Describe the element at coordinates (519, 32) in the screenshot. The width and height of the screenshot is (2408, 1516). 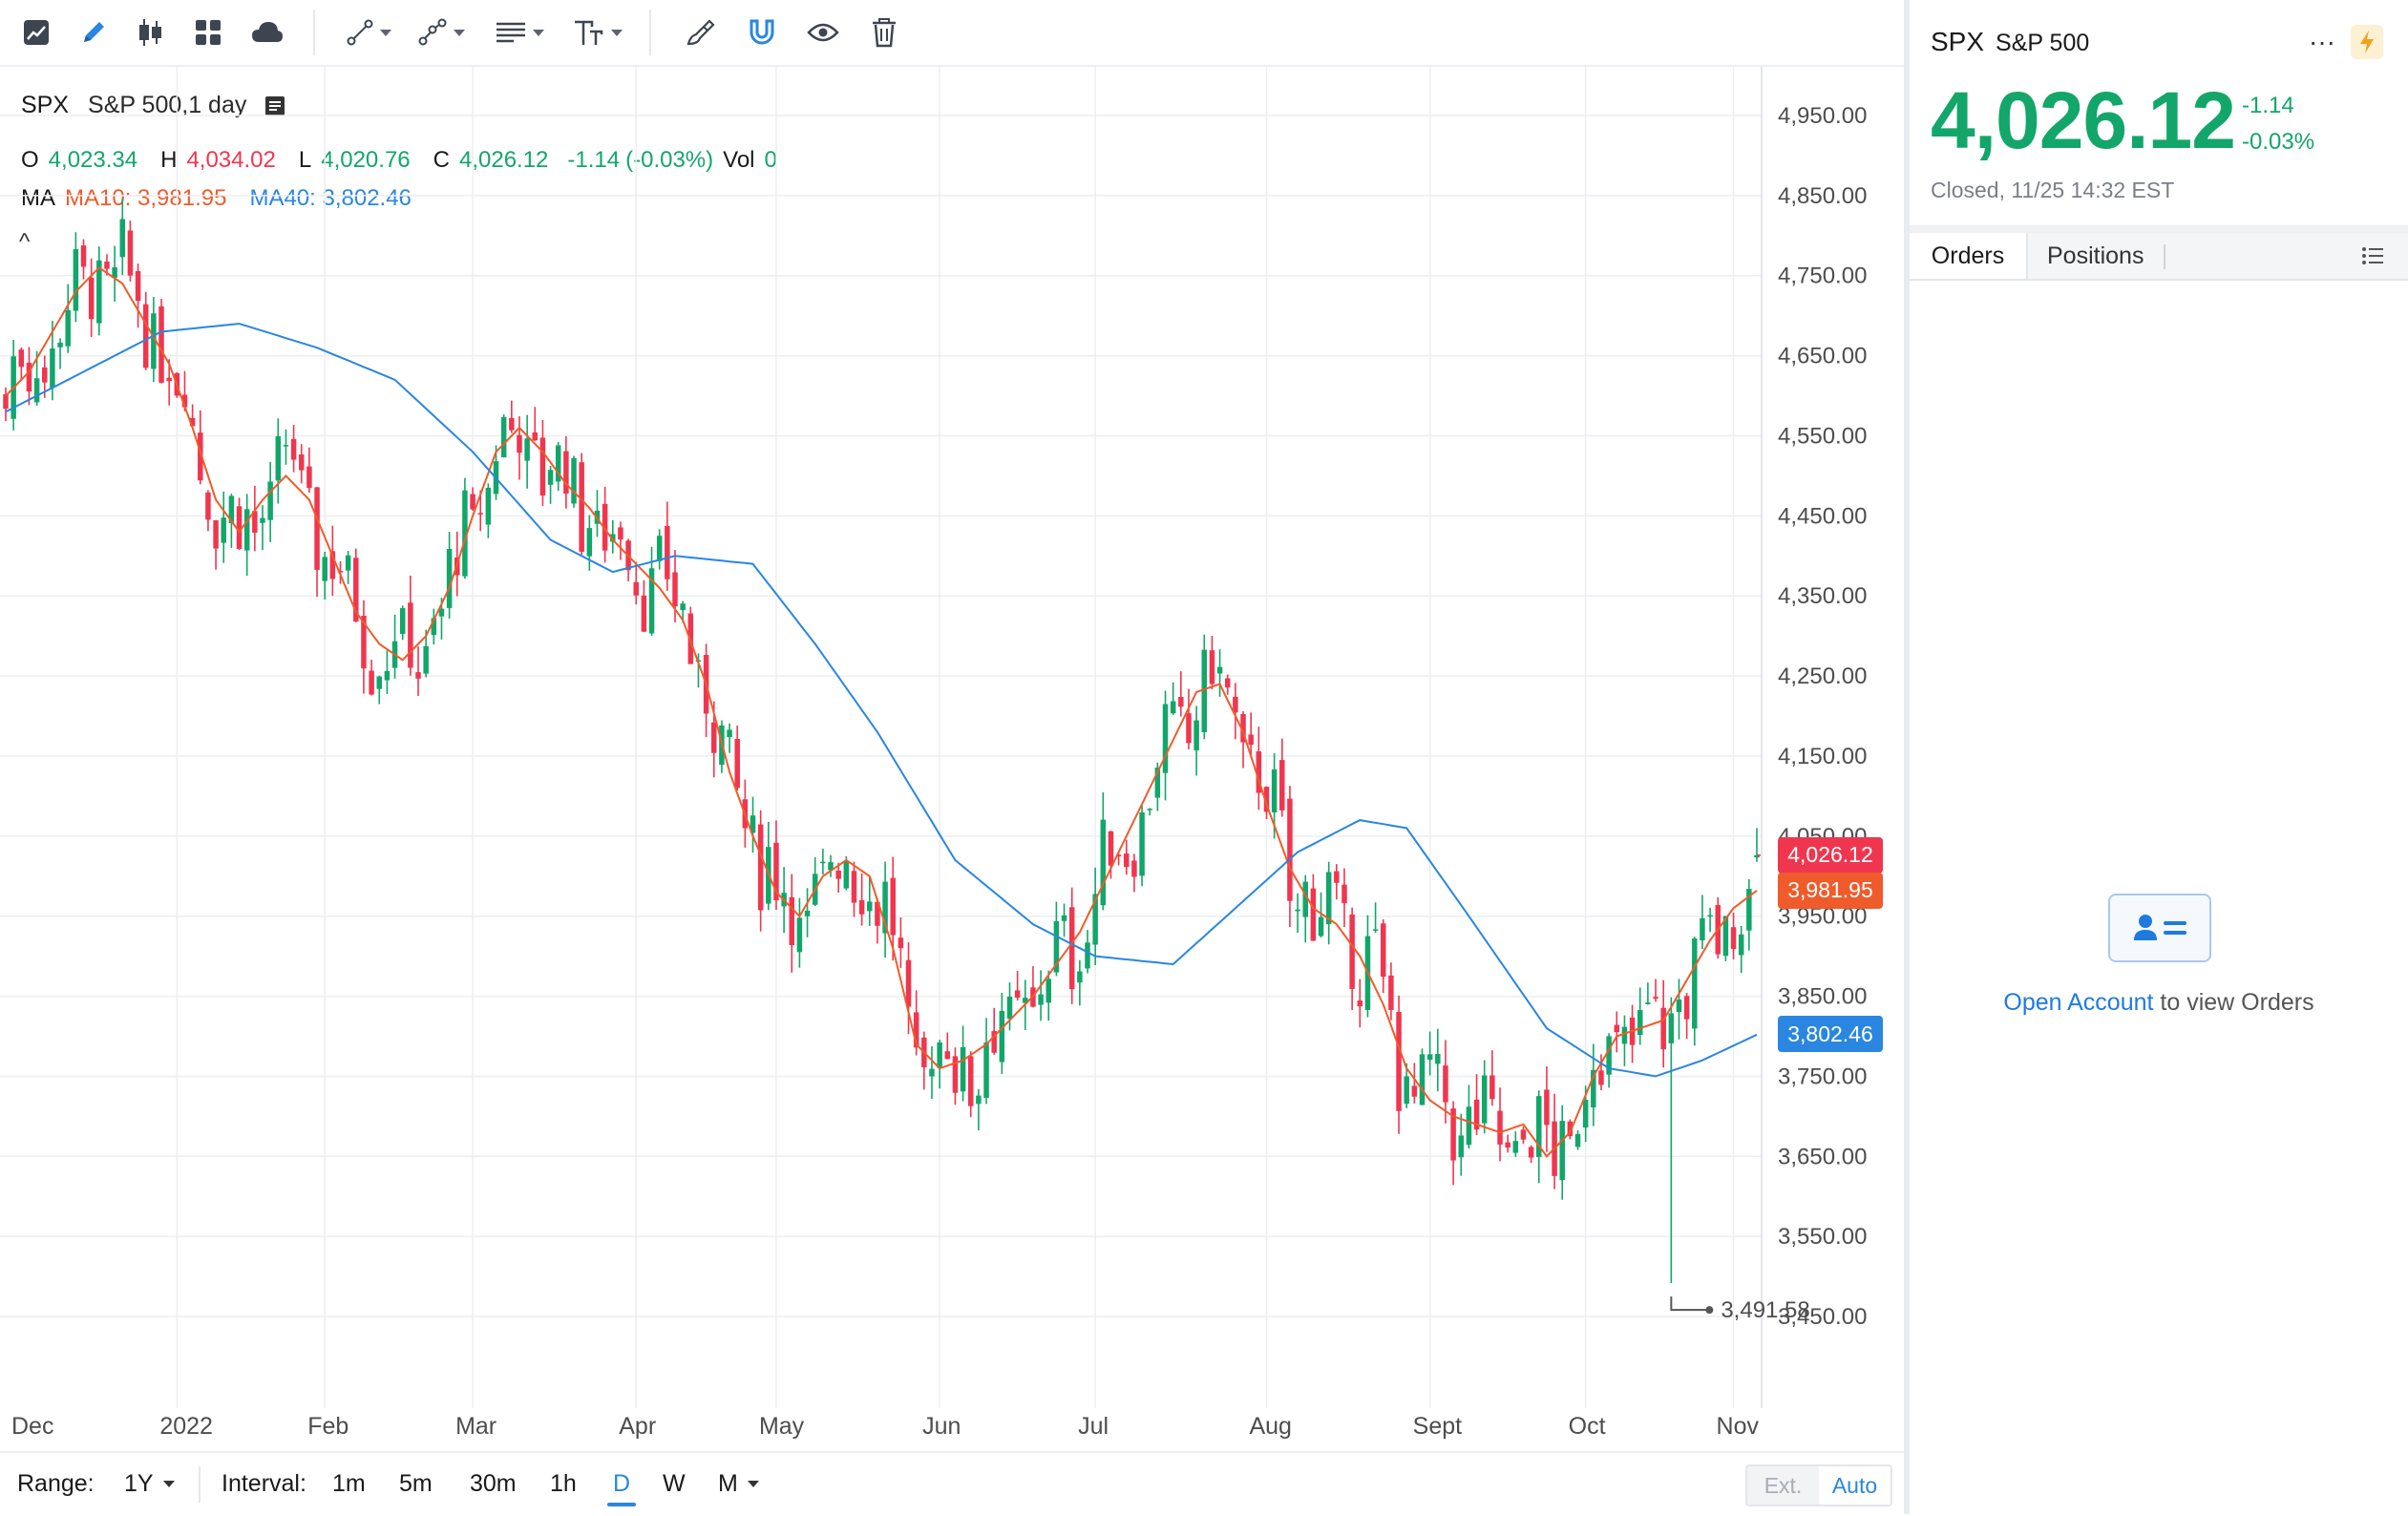
I see `lines-menu-icon` at that location.